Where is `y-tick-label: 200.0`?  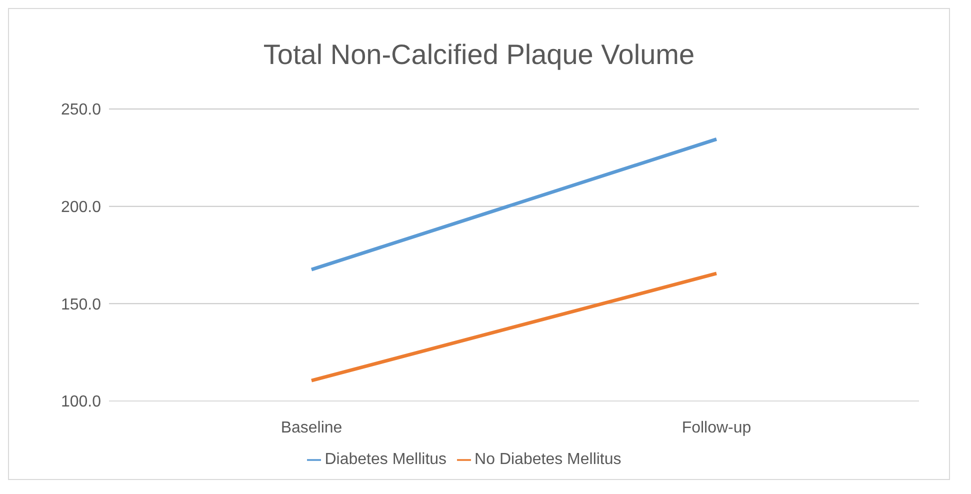
y-tick-label: 200.0 is located at coordinates (81, 207).